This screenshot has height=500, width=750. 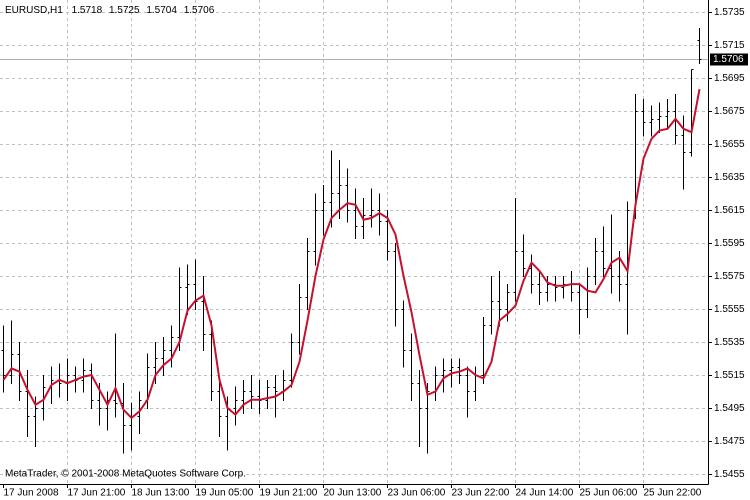 What do you see at coordinates (481, 493) in the screenshot?
I see `x-tick-label: 23 Jun 22:00` at bounding box center [481, 493].